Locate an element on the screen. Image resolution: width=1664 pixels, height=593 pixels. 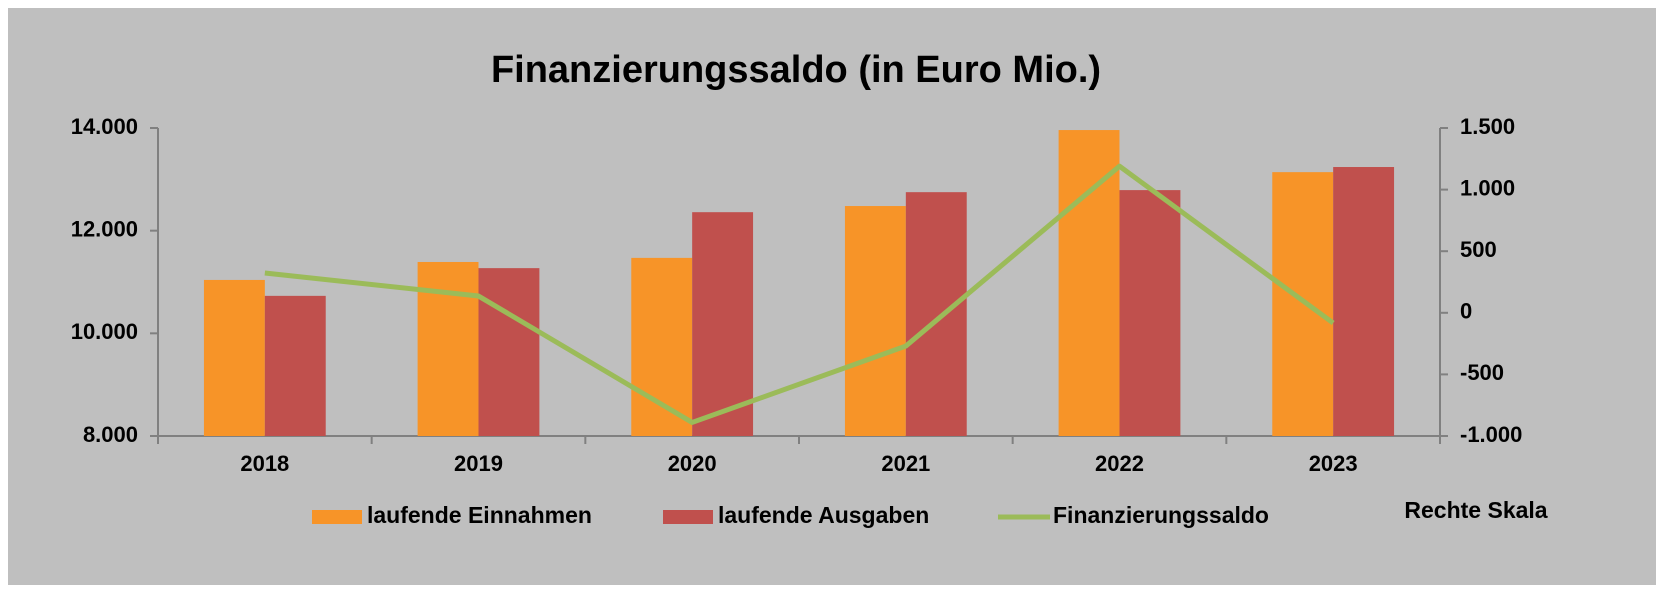
legend-label: Finanzierungssaldo is located at coordinates (1161, 515).